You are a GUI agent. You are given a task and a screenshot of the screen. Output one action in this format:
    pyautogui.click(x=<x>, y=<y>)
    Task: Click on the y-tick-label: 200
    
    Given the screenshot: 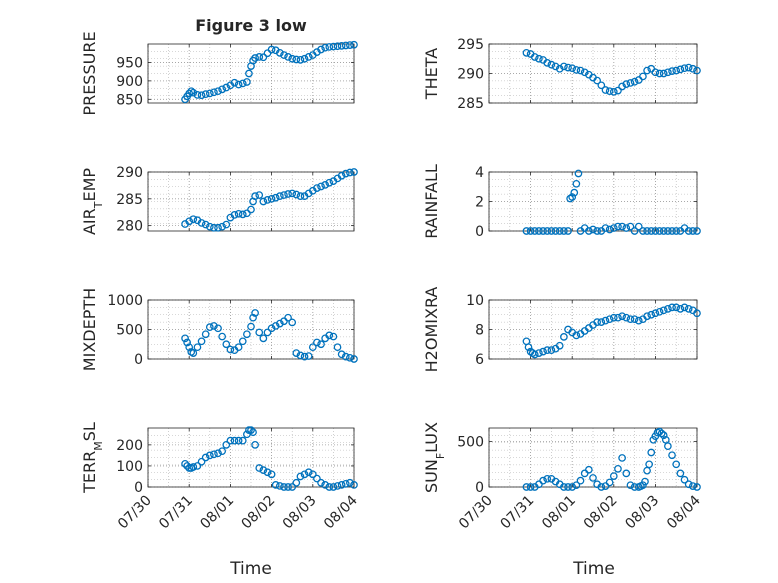 What is the action you would take?
    pyautogui.click(x=129, y=446)
    